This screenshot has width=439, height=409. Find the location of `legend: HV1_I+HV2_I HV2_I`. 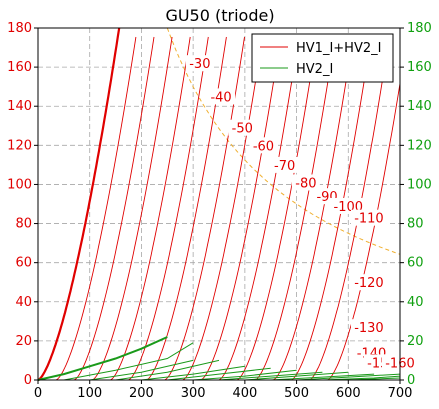

legend: HV1_I+HV2_I HV2_I is located at coordinates (322, 58).